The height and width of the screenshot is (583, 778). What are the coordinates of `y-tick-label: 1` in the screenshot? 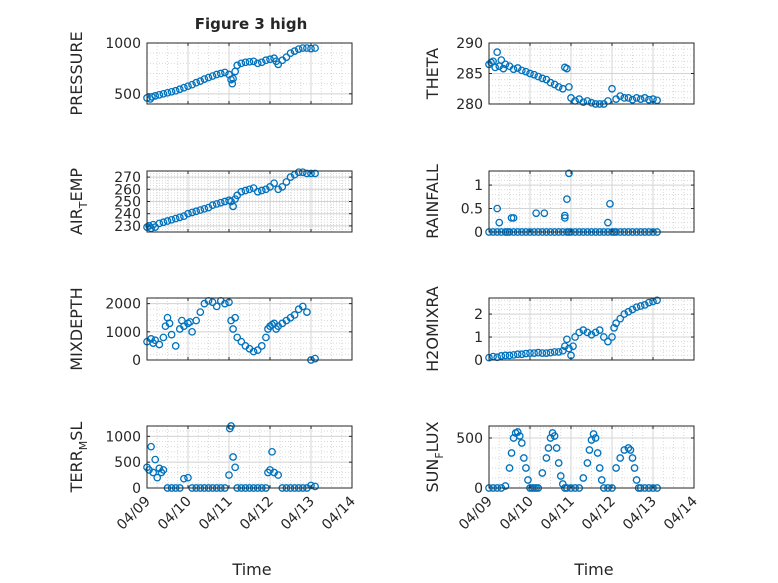 It's located at (478, 186).